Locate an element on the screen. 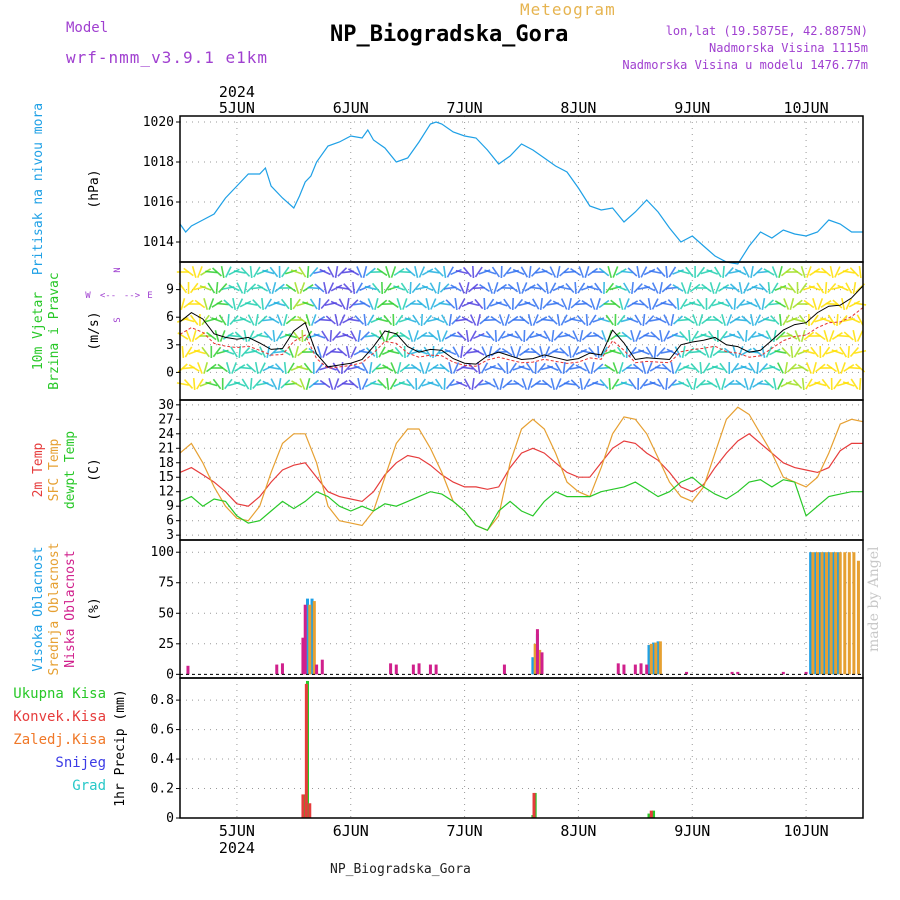 This screenshot has width=900, height=900. compass-n: N is located at coordinates (118, 269).